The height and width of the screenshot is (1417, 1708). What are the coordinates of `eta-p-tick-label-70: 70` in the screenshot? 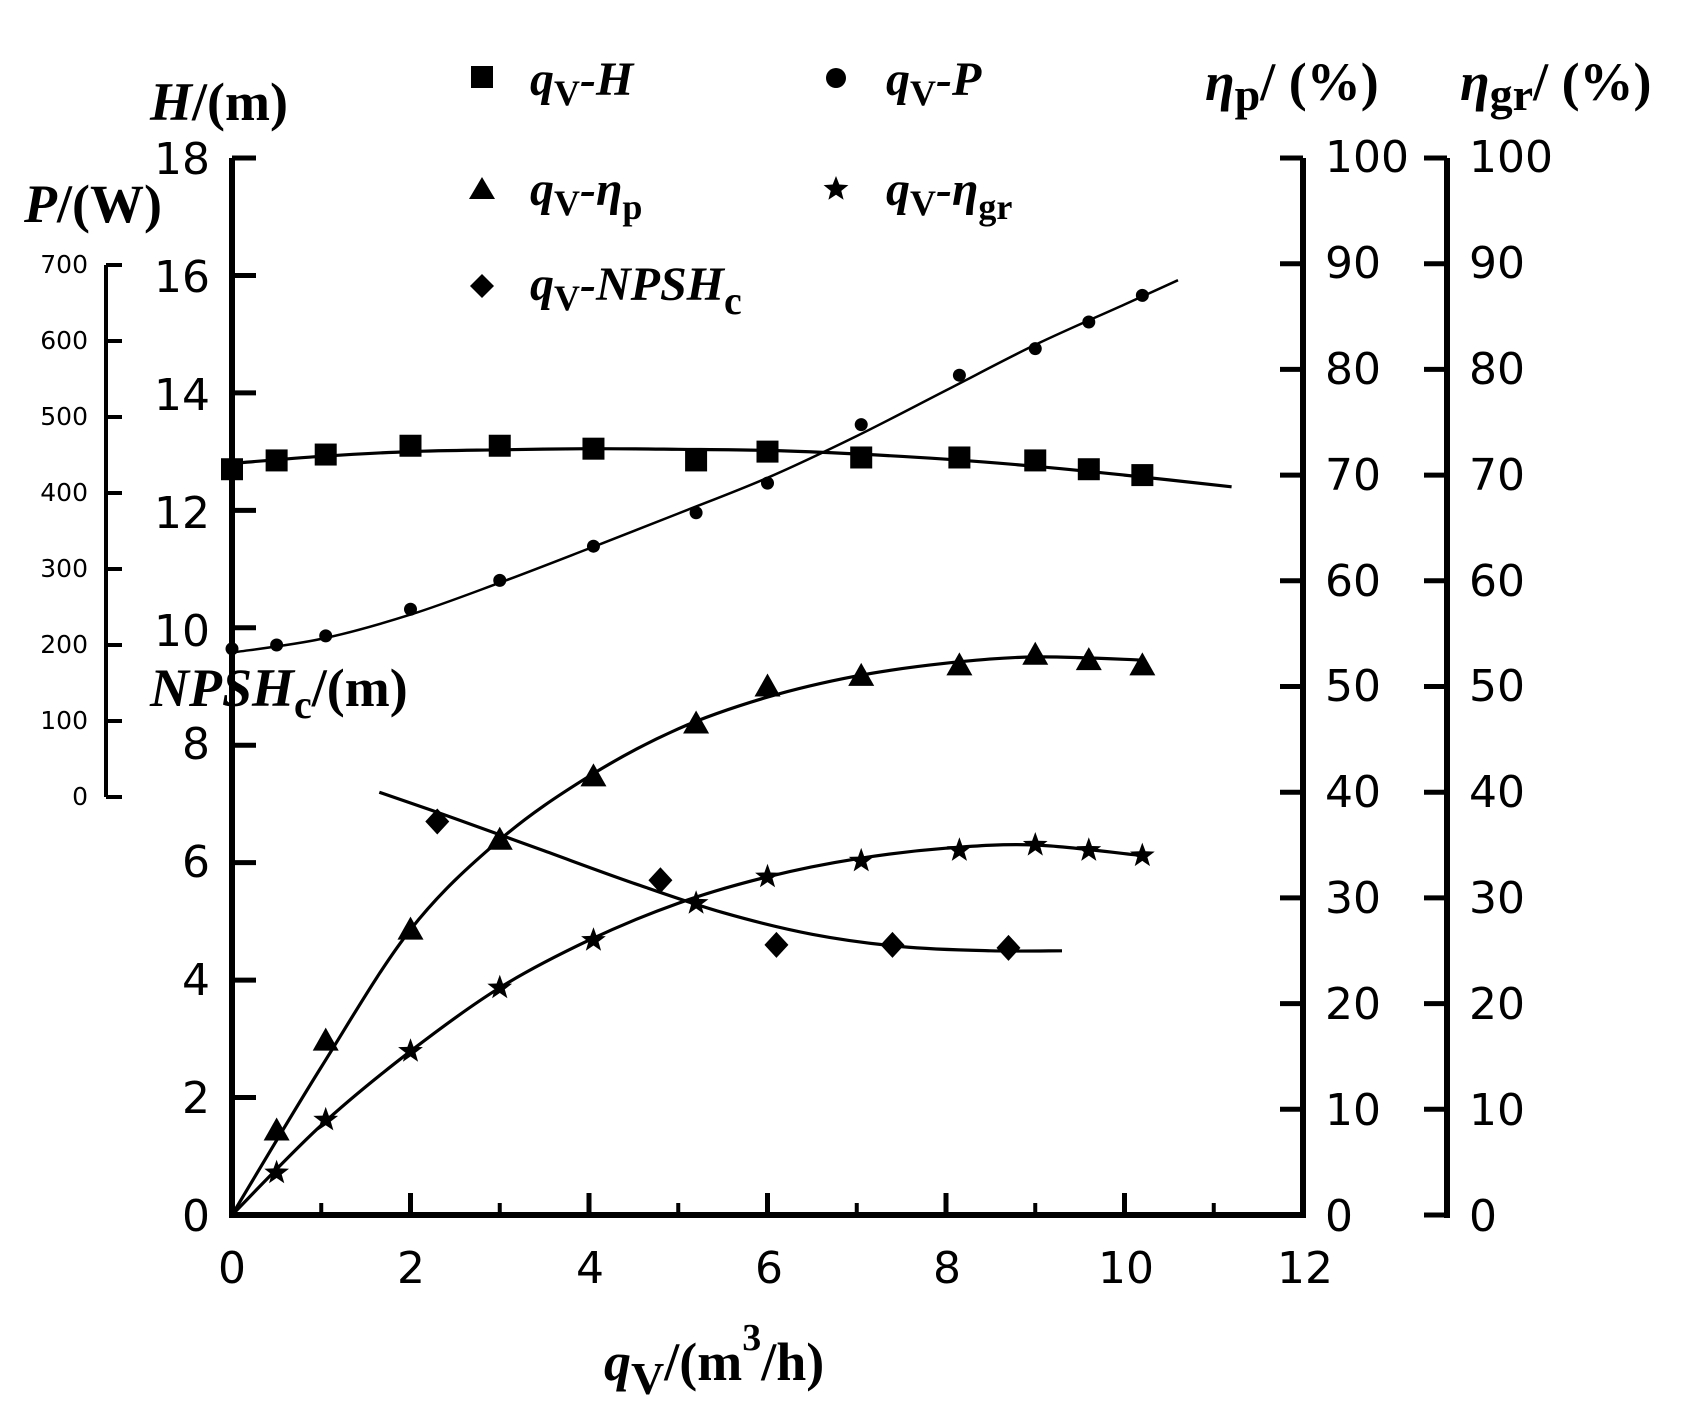 It's located at (1353, 475).